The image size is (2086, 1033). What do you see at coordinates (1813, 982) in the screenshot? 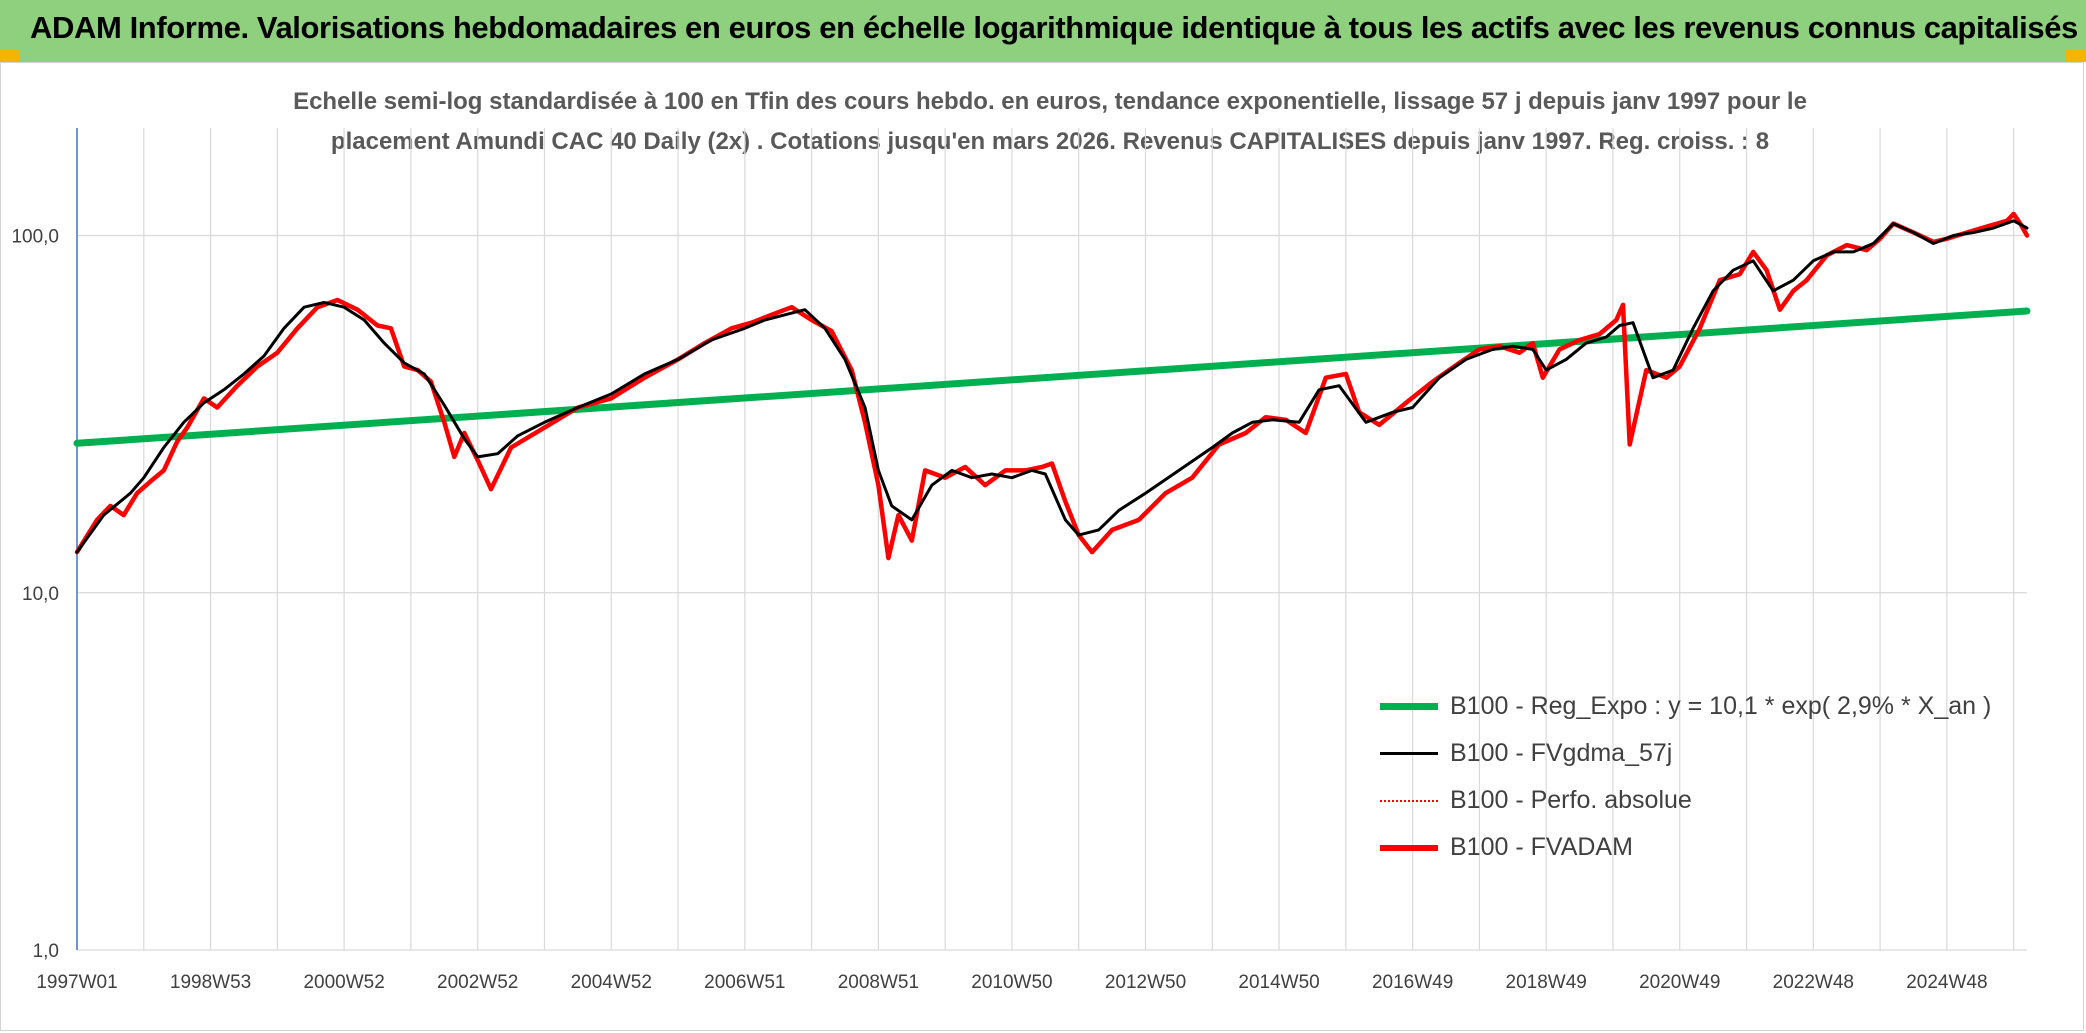
I see `x-tick-label: 2022W48` at bounding box center [1813, 982].